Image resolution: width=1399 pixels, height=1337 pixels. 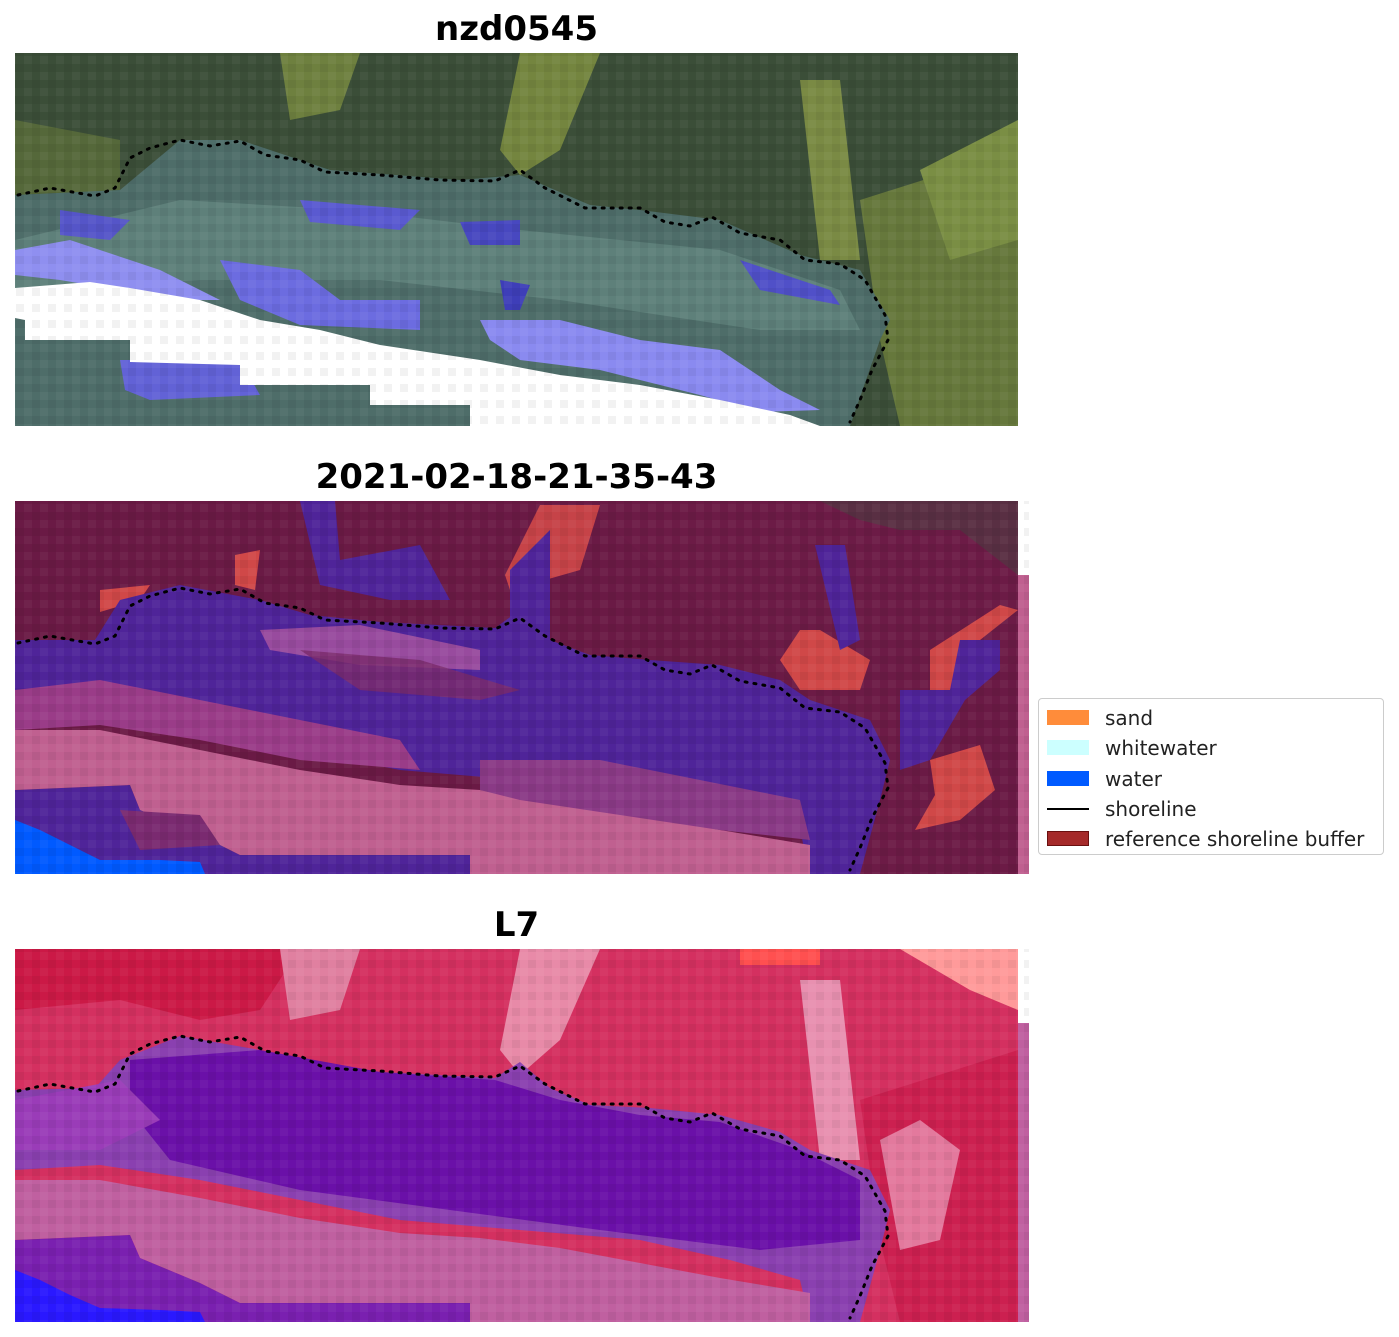 What do you see at coordinates (453, 1177) in the screenshot?
I see `shoreline-index` at bounding box center [453, 1177].